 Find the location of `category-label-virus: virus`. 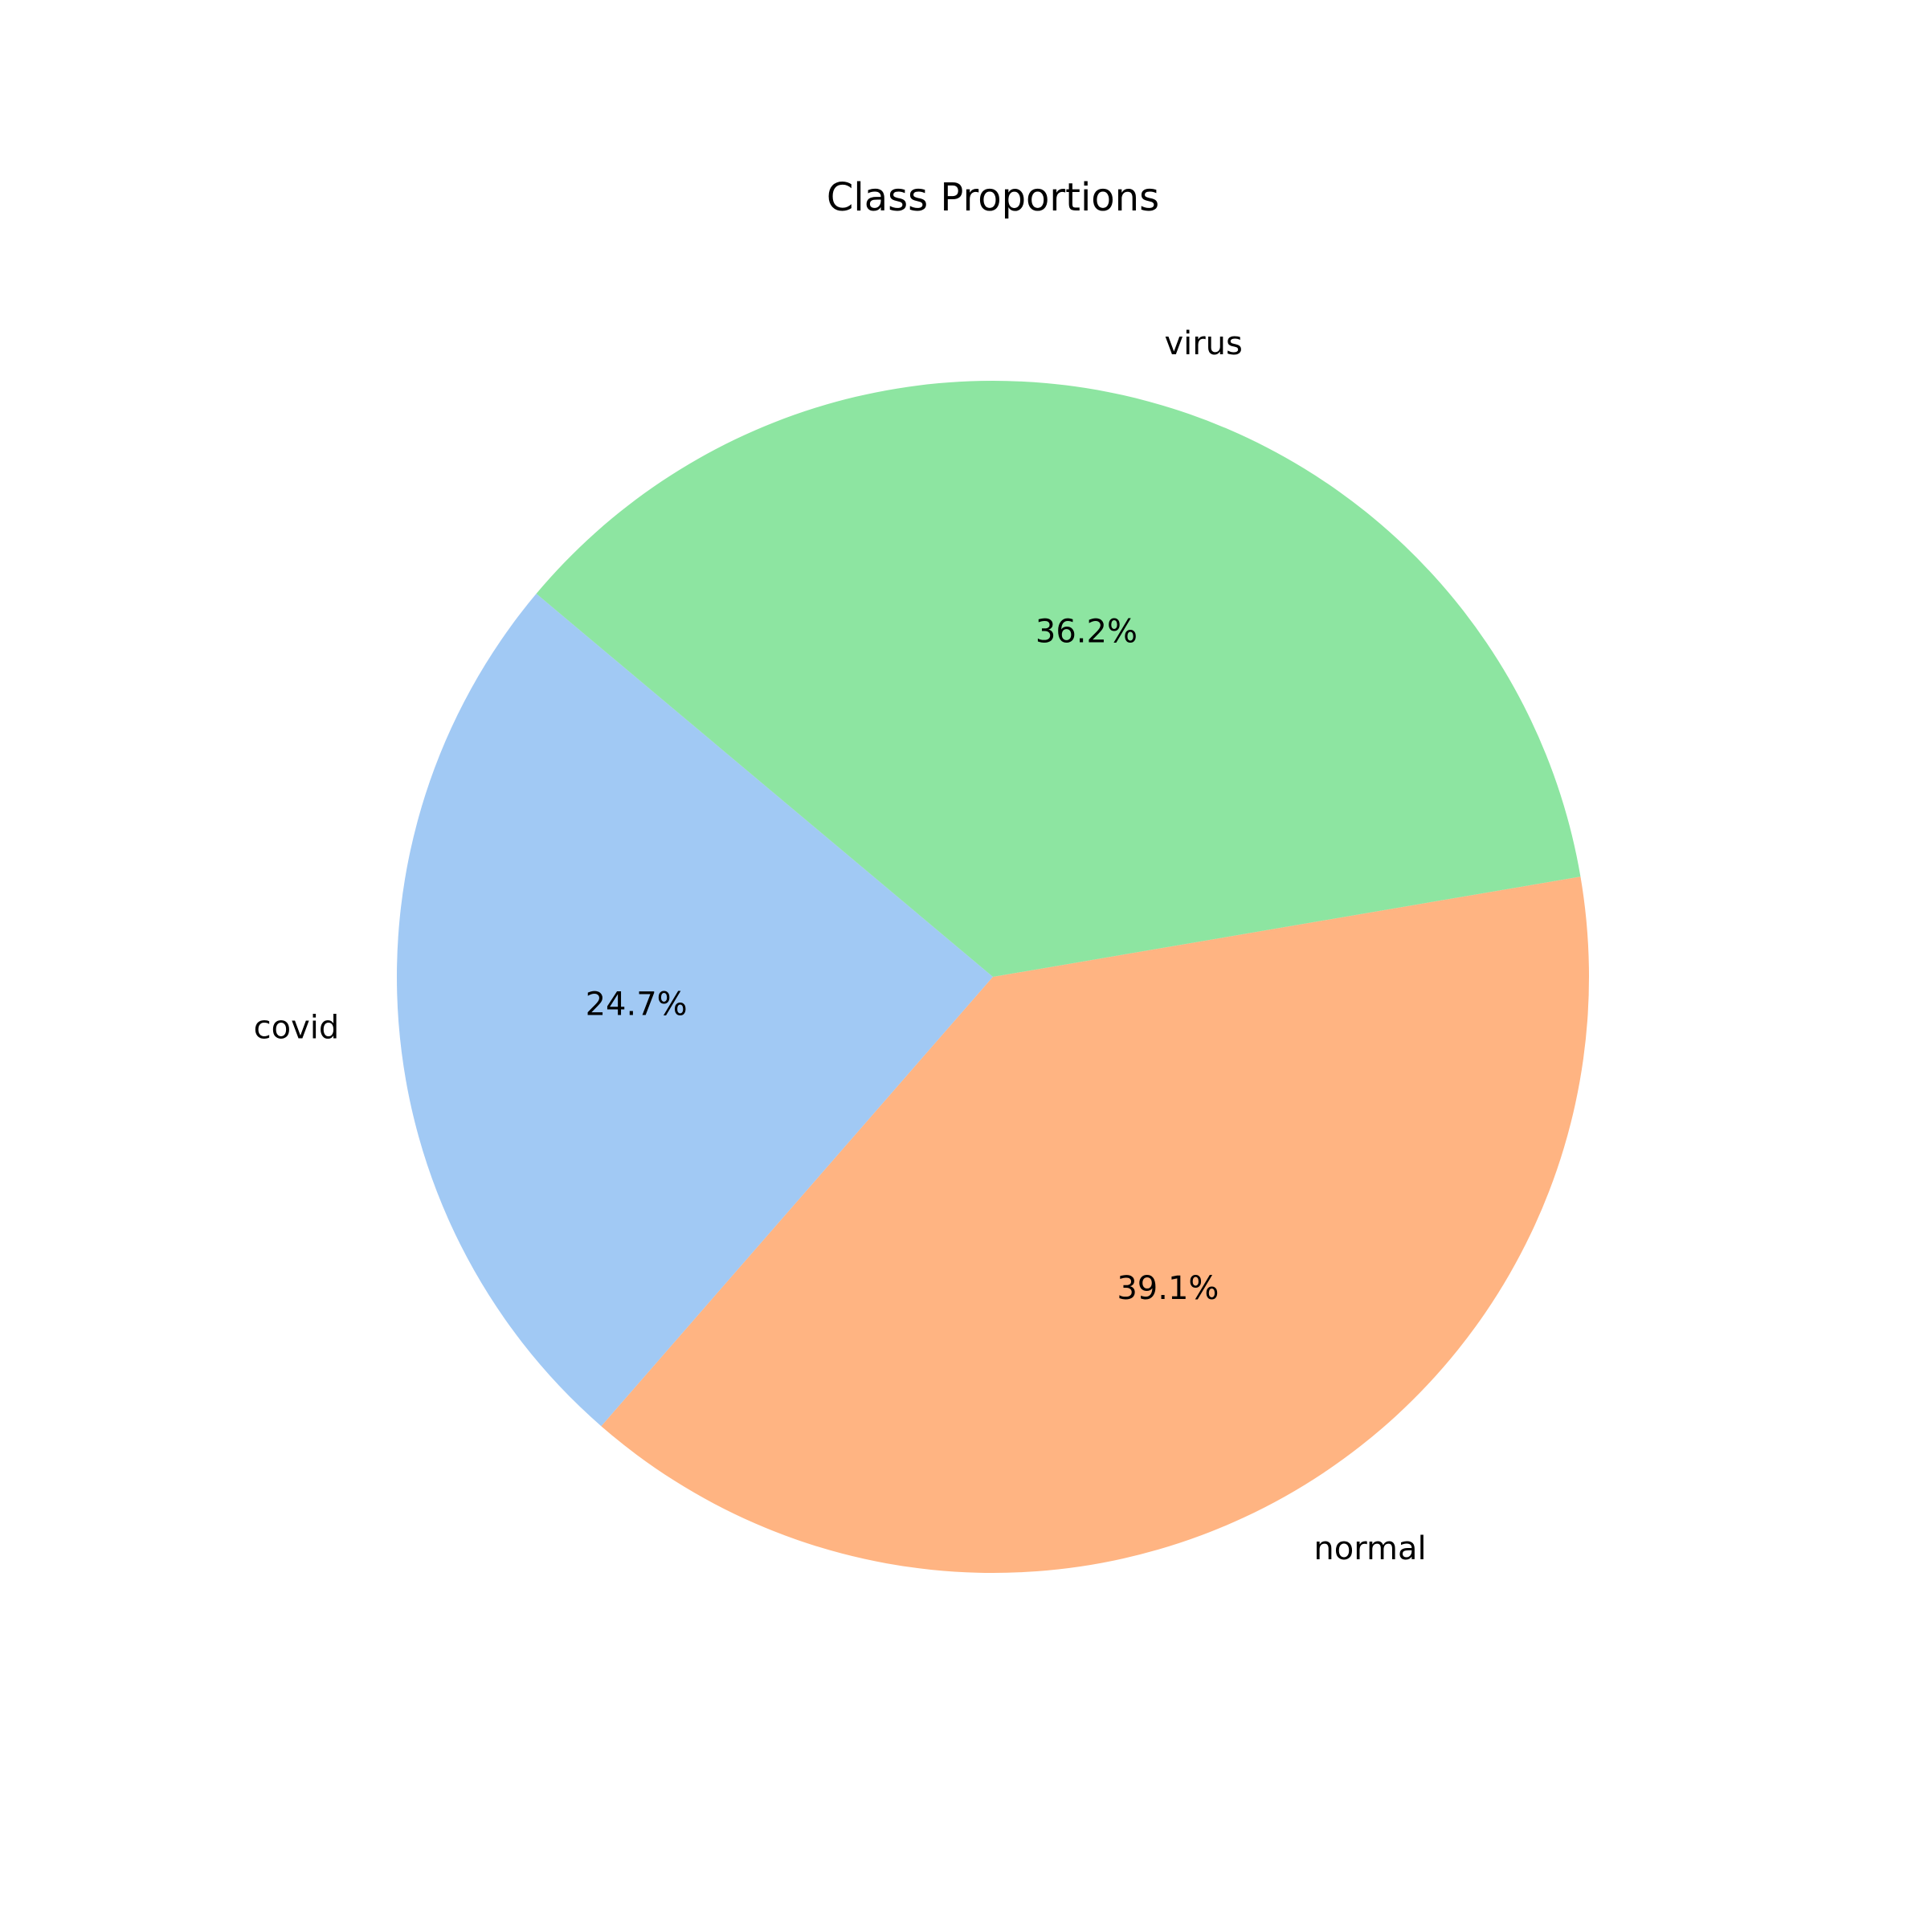

category-label-virus: virus is located at coordinates (1203, 344).